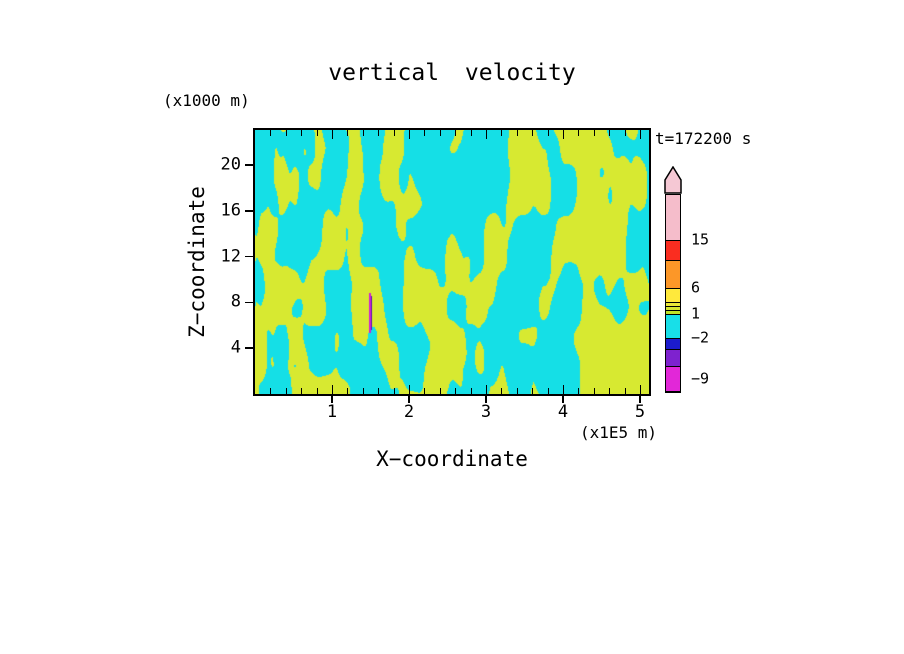 Image resolution: width=904 pixels, height=654 pixels. Describe the element at coordinates (235, 347) in the screenshot. I see `y-tick-label: 4` at that location.